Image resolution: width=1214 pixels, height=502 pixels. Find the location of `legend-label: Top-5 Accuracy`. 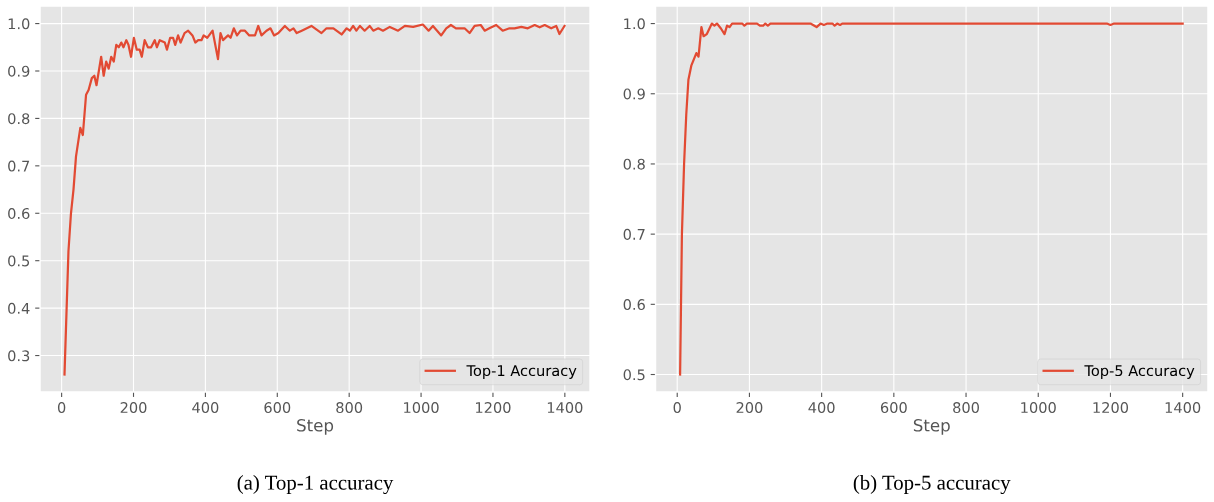

legend-label: Top-5 Accuracy is located at coordinates (1139, 372).